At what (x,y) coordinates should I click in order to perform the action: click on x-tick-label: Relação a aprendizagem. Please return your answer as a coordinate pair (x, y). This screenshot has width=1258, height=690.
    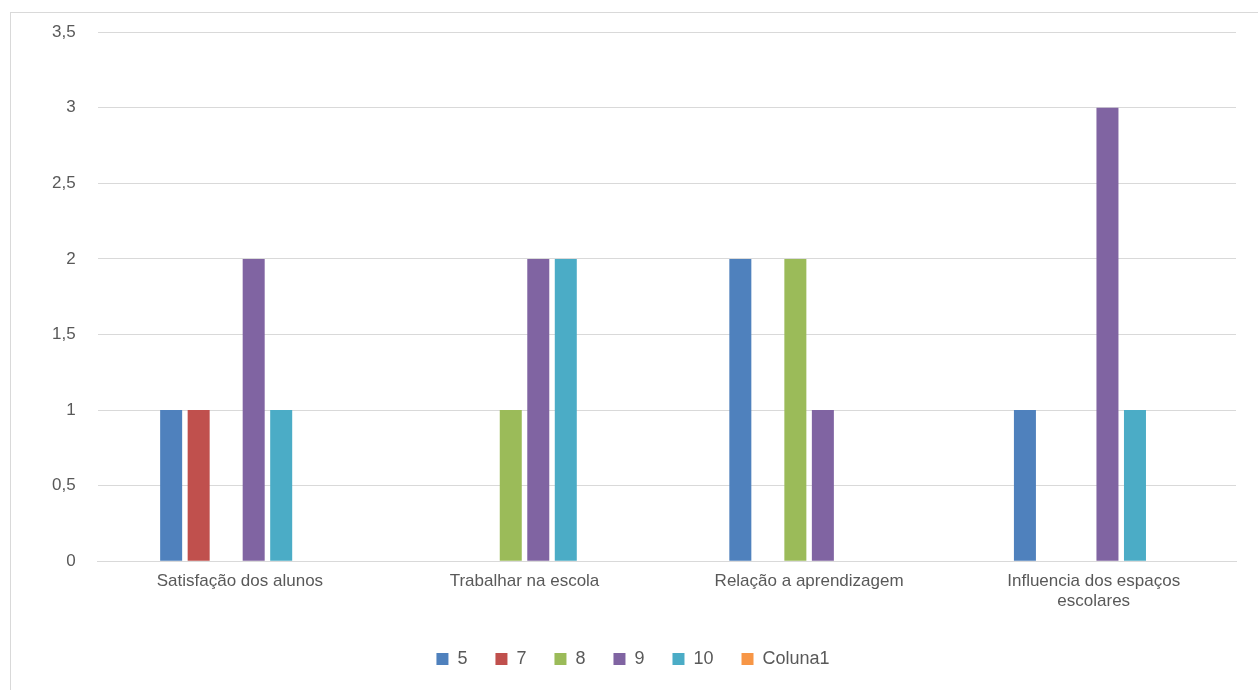
    Looking at the image, I should click on (809, 581).